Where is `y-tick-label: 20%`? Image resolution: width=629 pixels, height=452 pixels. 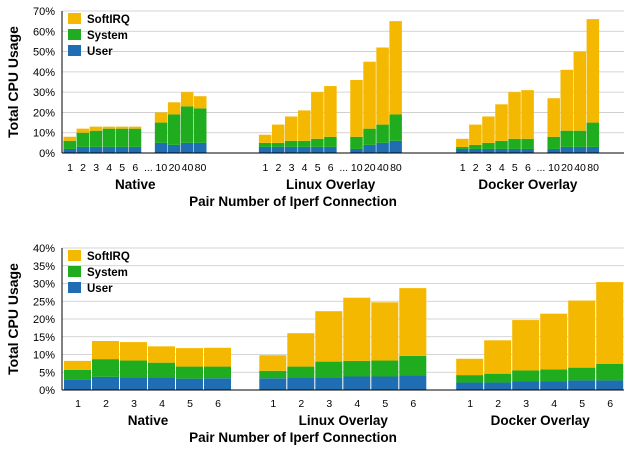 y-tick-label: 20% is located at coordinates (44, 113).